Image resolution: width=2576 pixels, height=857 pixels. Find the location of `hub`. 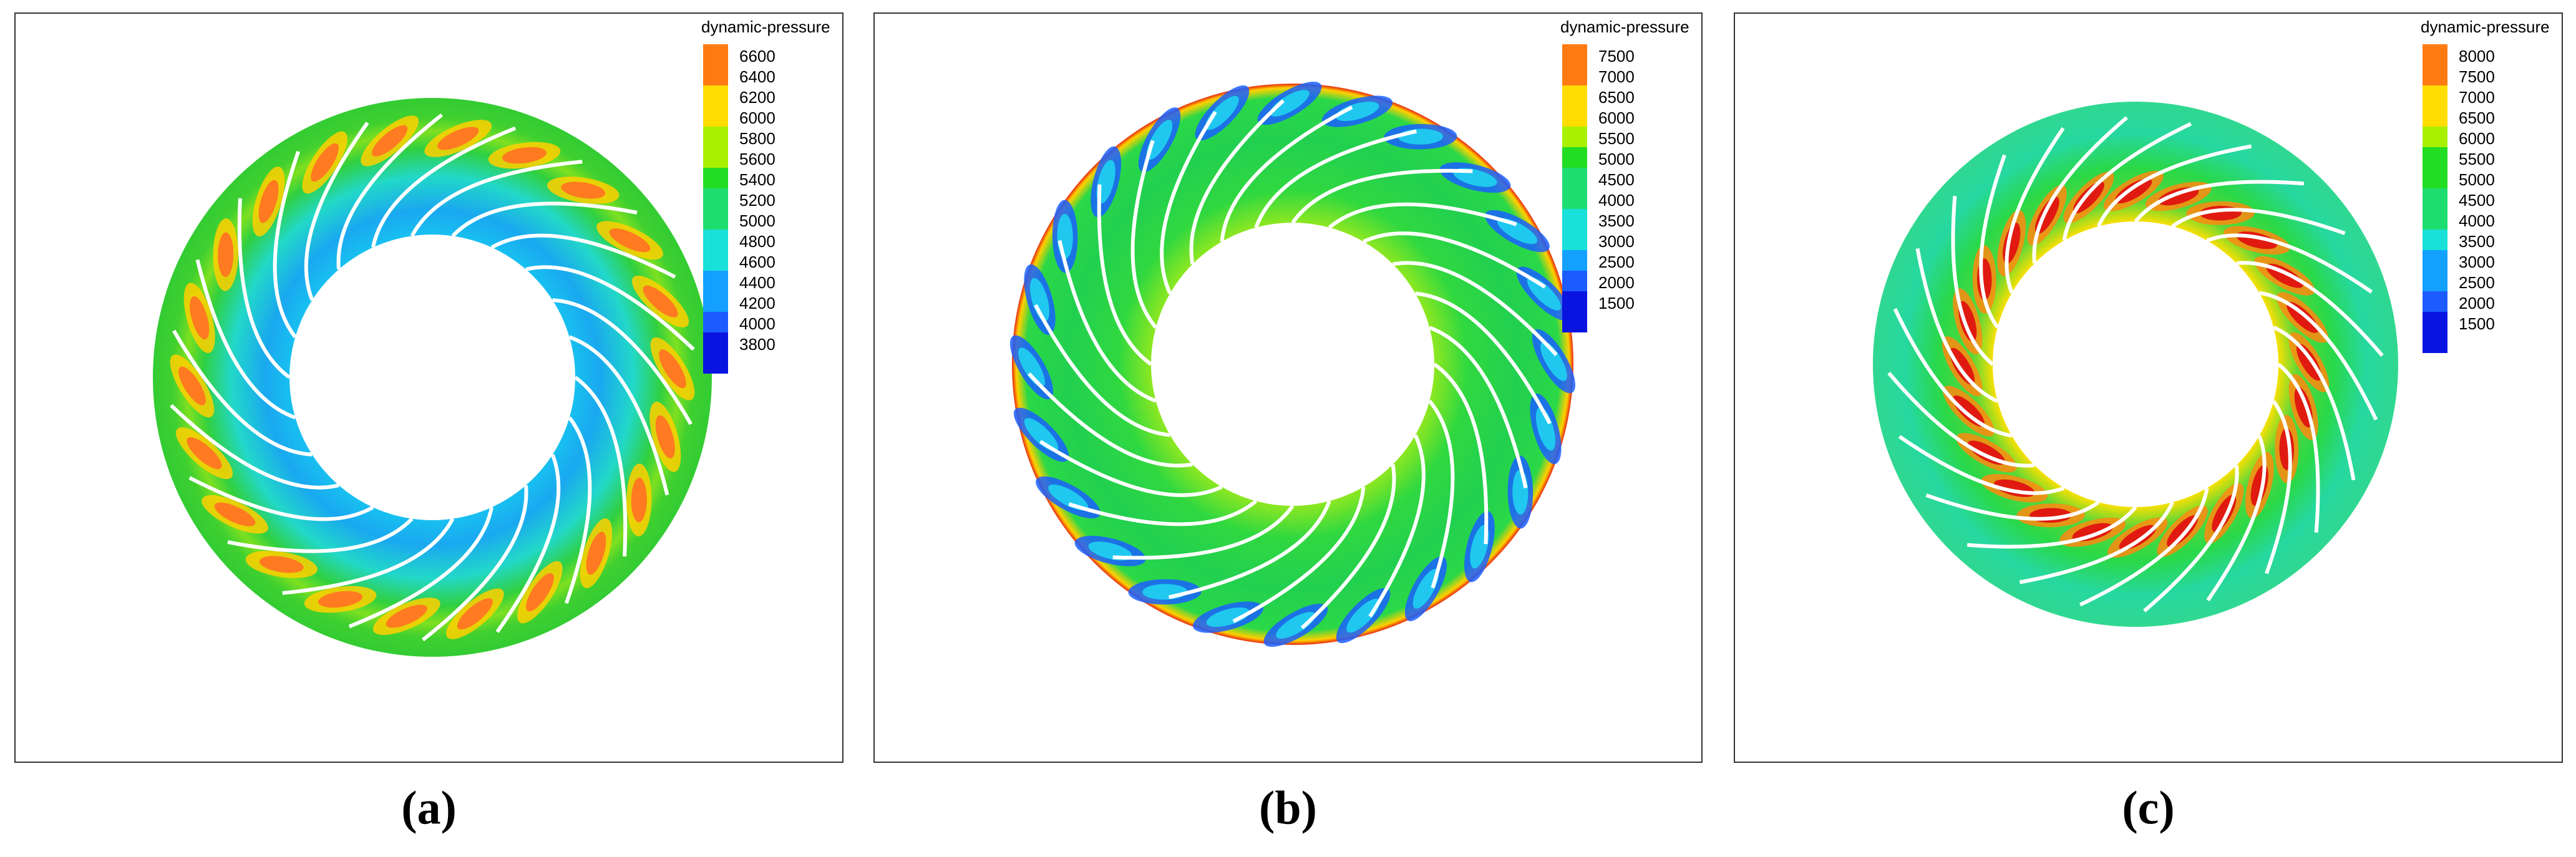

hub is located at coordinates (432, 377).